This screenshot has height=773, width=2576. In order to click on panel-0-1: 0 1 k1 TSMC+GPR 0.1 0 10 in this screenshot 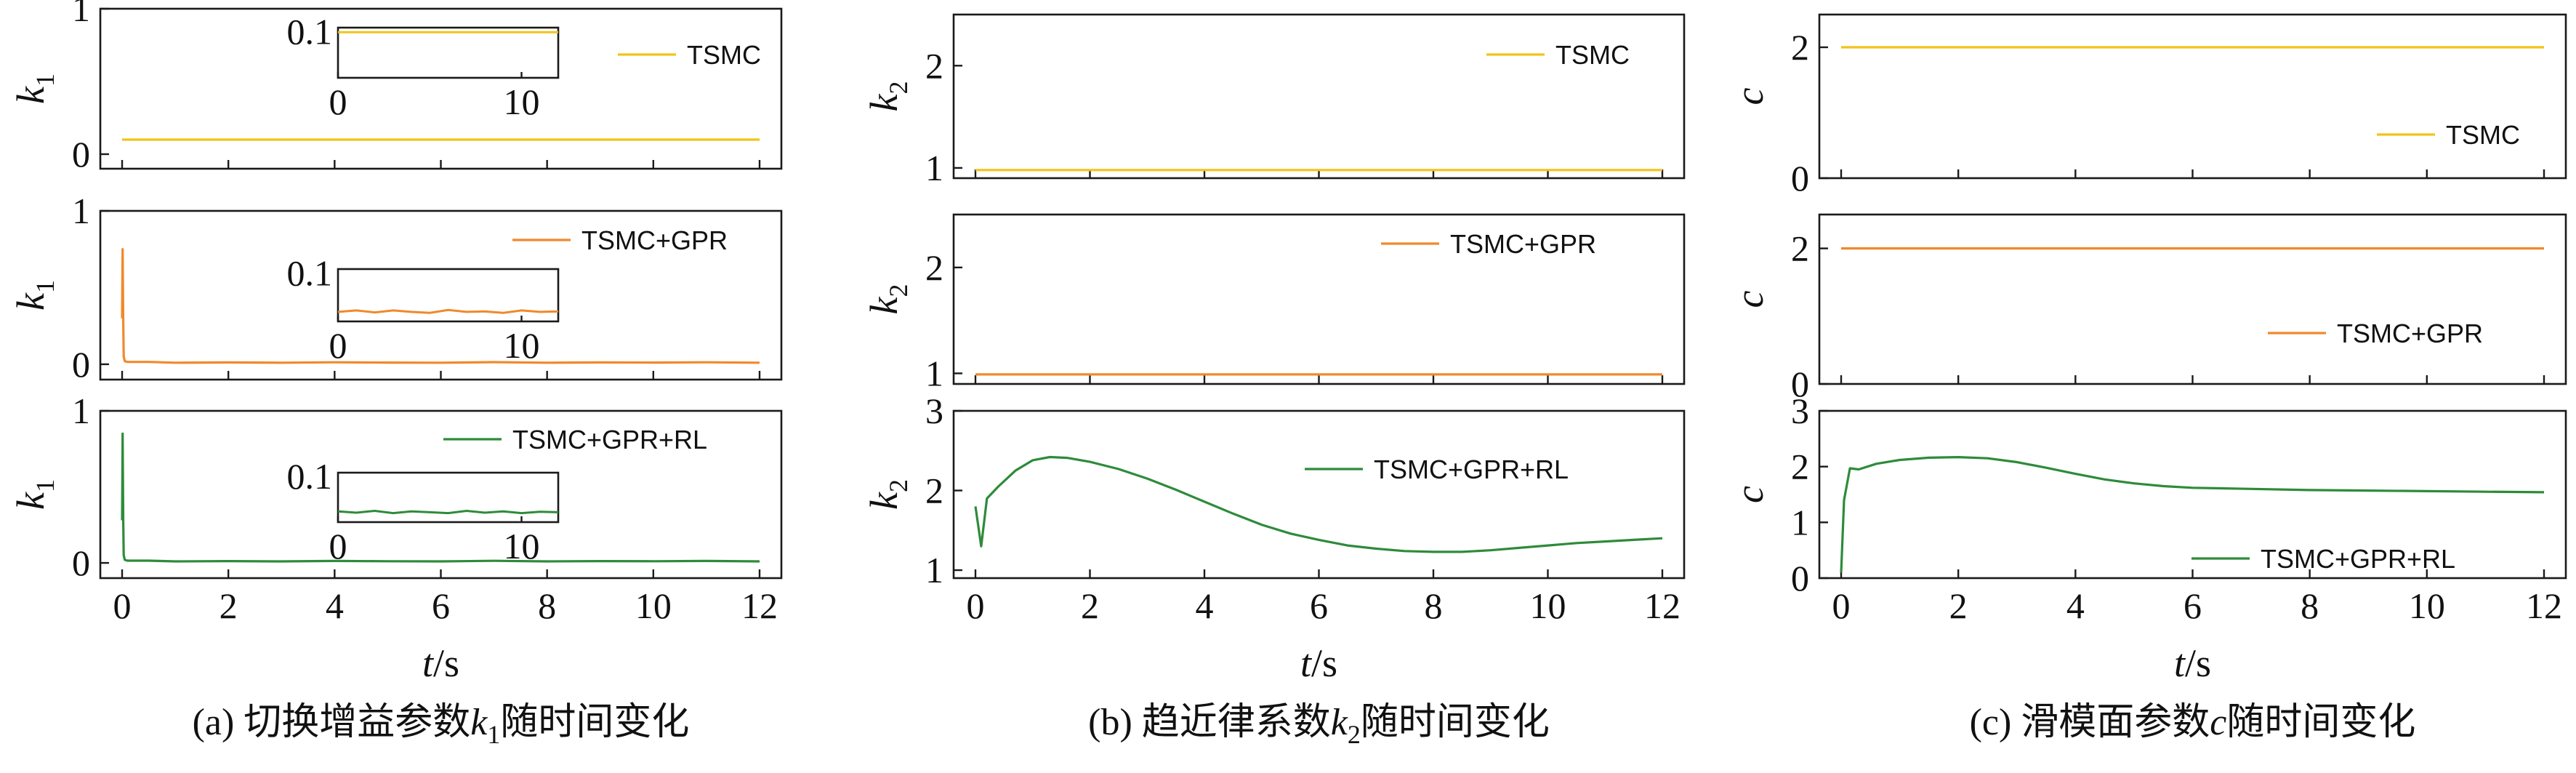, I will do `click(396, 288)`.